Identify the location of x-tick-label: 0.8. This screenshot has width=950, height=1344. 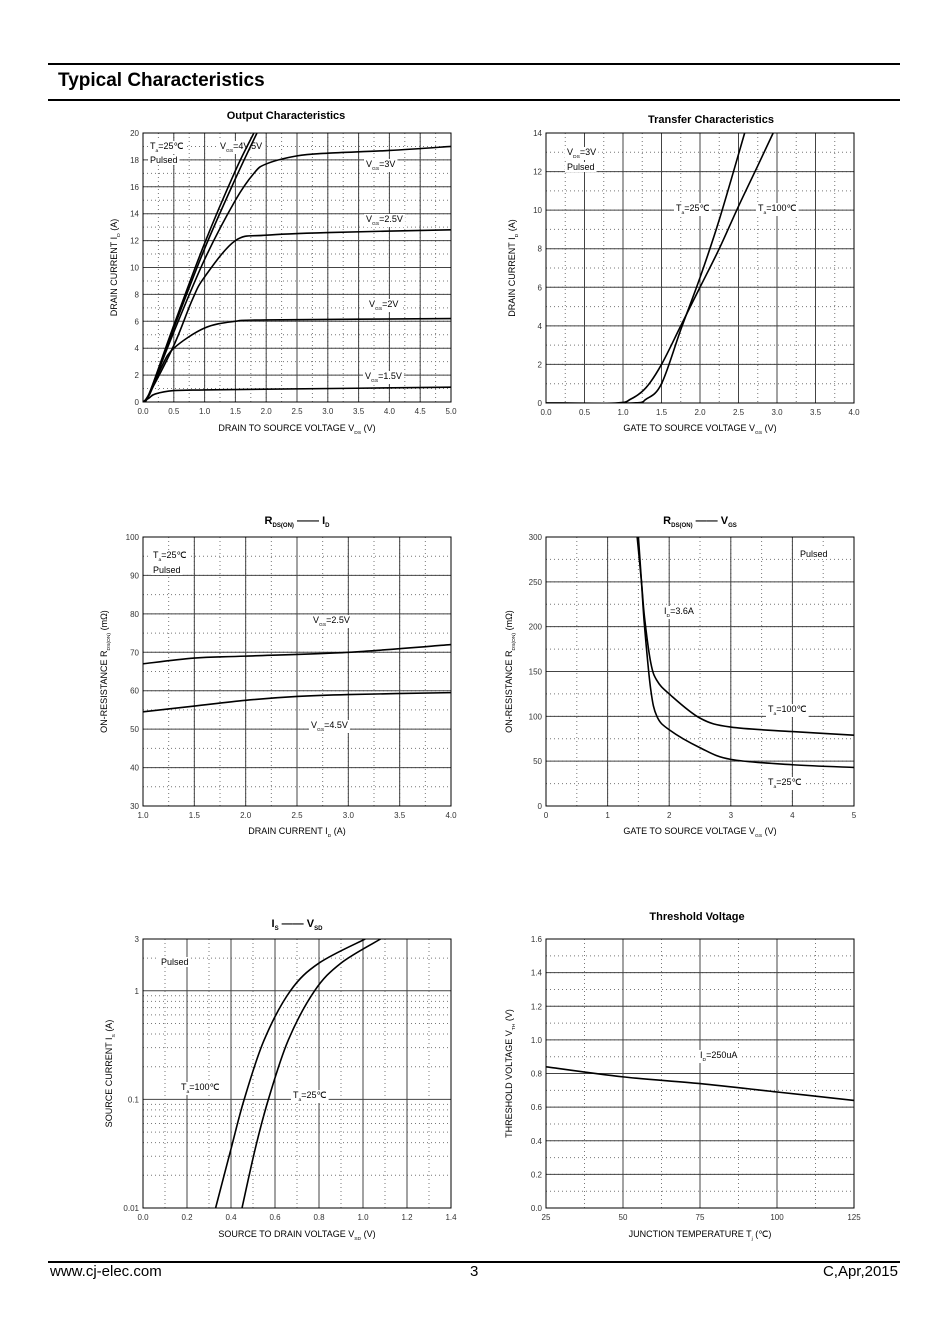
(319, 1217).